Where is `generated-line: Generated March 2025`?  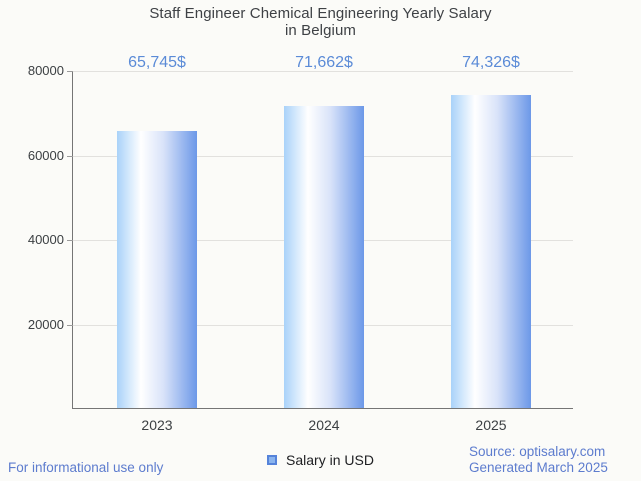 generated-line: Generated March 2025 is located at coordinates (538, 467).